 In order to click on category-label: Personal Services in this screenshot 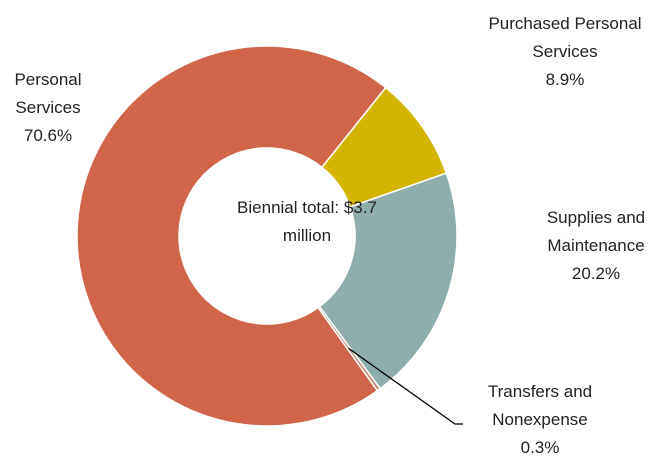, I will do `click(48, 93)`.